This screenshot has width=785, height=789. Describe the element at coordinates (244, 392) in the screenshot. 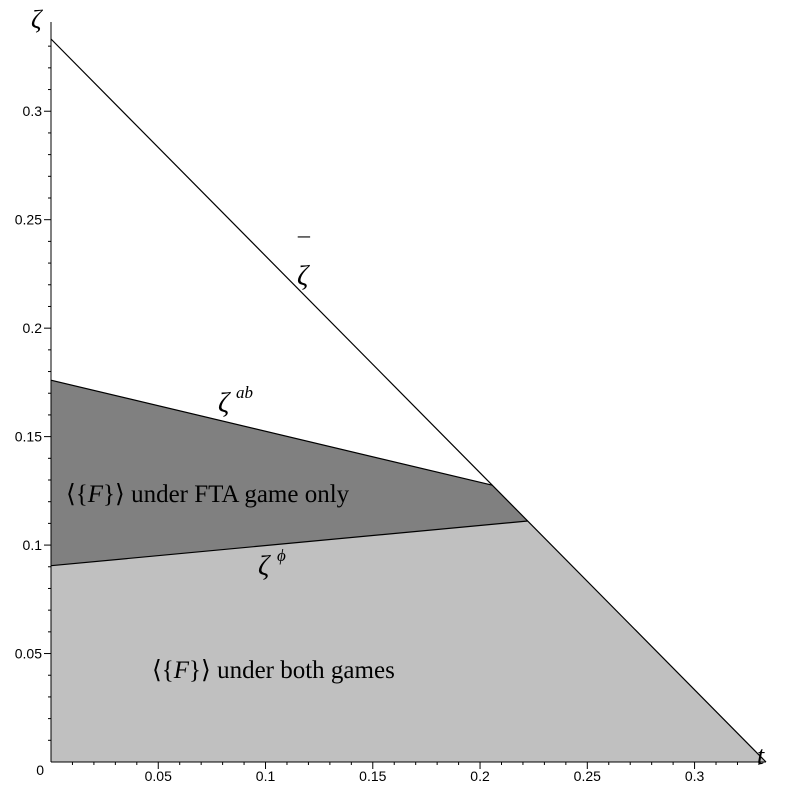

I see `zeta-ab-sup: ab` at that location.